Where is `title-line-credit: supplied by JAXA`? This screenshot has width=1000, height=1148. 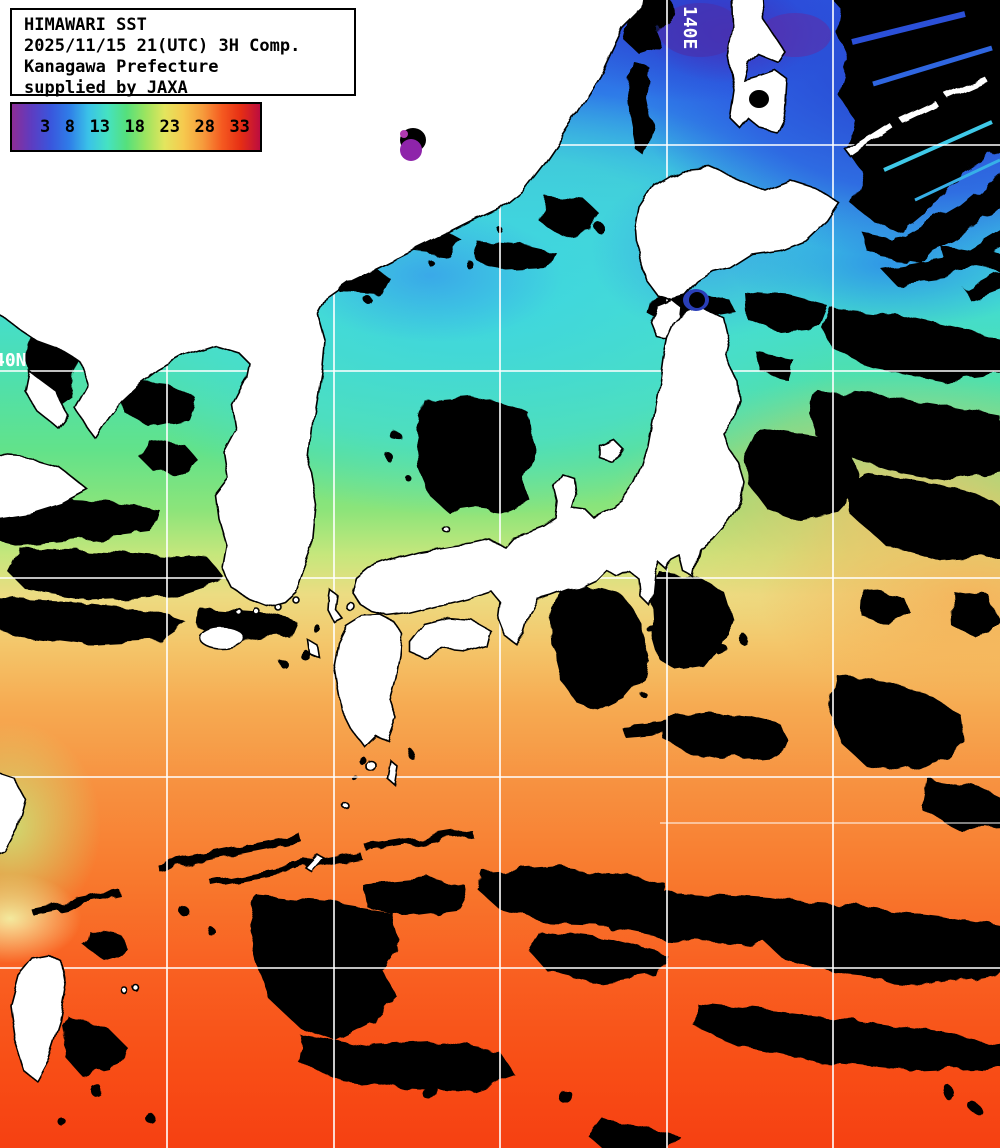
title-line-credit: supplied by JAXA is located at coordinates (106, 88).